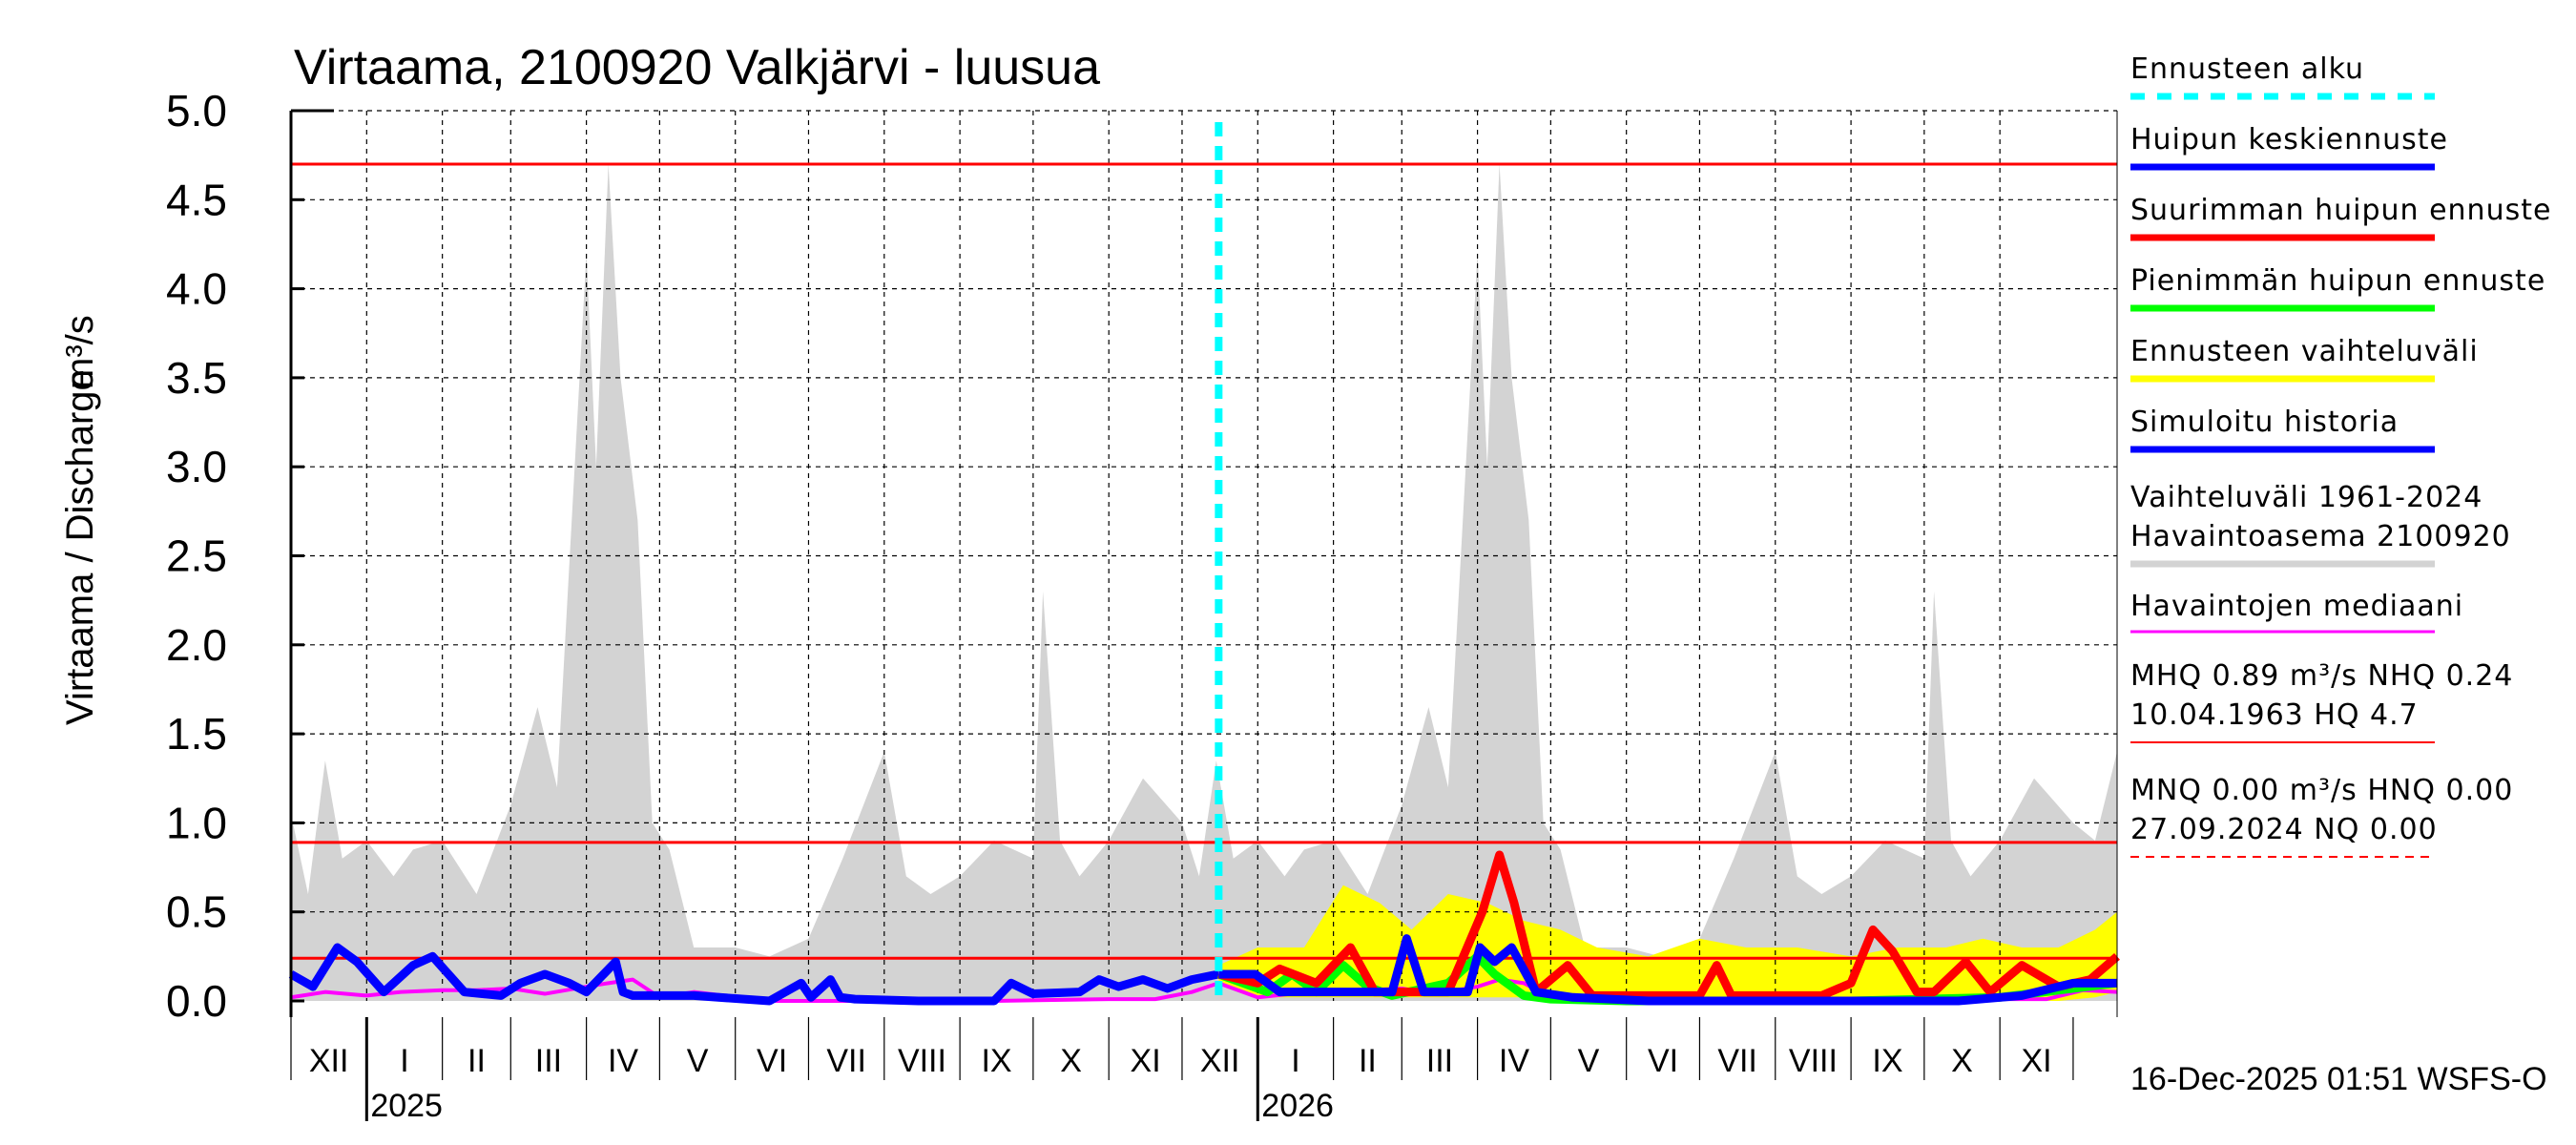  What do you see at coordinates (196, 912) in the screenshot?
I see `y-tick-label: 0.5` at bounding box center [196, 912].